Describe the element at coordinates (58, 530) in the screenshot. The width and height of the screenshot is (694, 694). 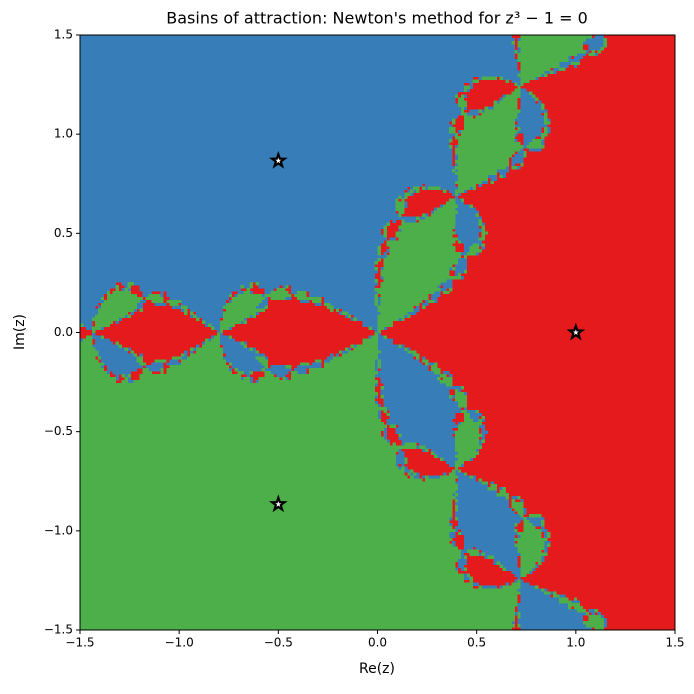
I see `y-tick-label: −1.0` at that location.